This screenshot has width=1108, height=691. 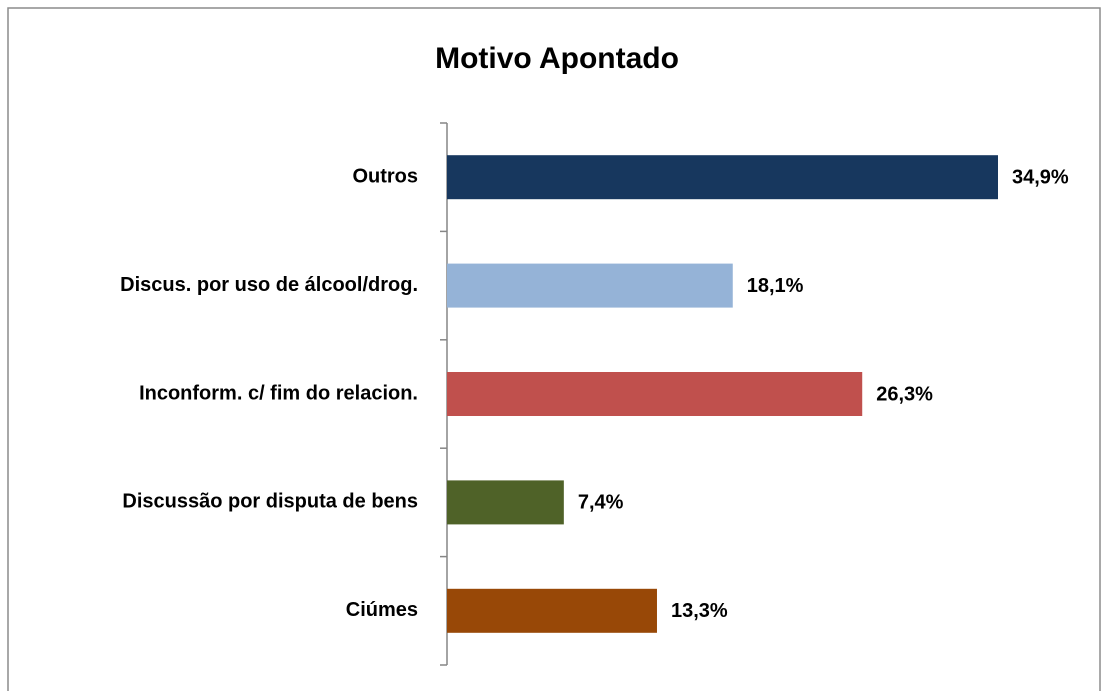 What do you see at coordinates (775, 286) in the screenshot?
I see `data-label: 18,1%` at bounding box center [775, 286].